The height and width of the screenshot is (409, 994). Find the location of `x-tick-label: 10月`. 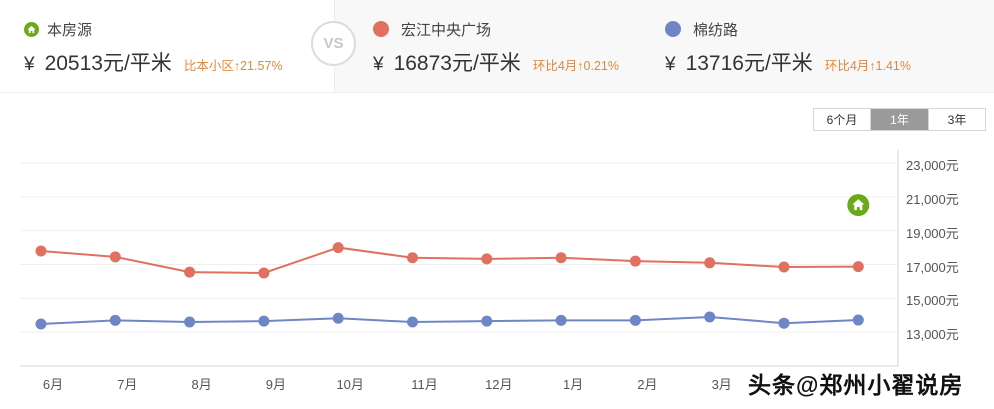

x-tick-label: 10月 is located at coordinates (350, 384).